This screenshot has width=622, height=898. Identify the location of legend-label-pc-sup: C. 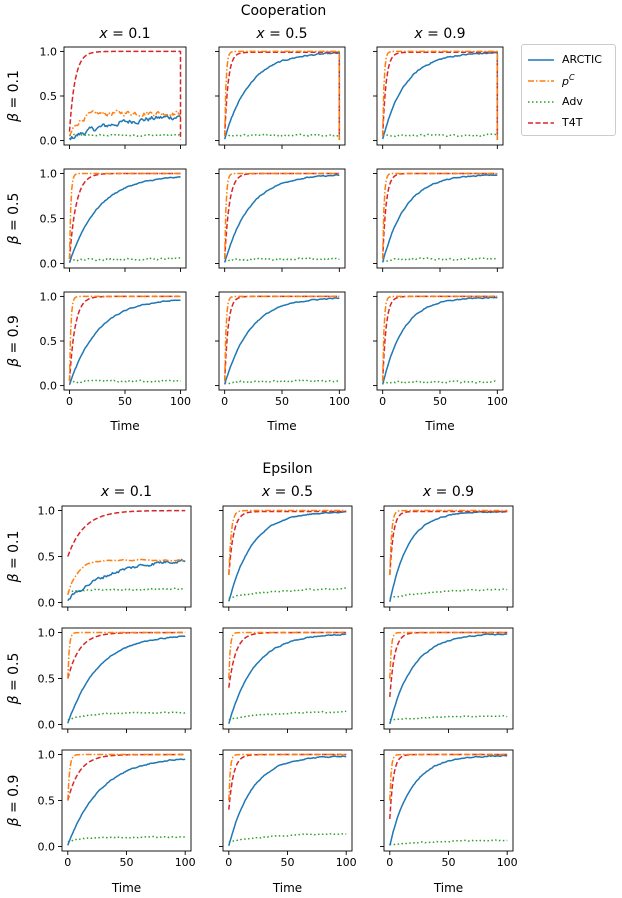
(571, 77).